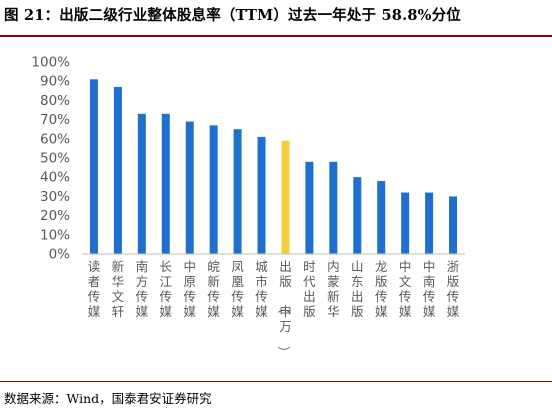 The image size is (552, 415). Describe the element at coordinates (94, 289) in the screenshot. I see `x-tick-label: 读者传媒` at that location.